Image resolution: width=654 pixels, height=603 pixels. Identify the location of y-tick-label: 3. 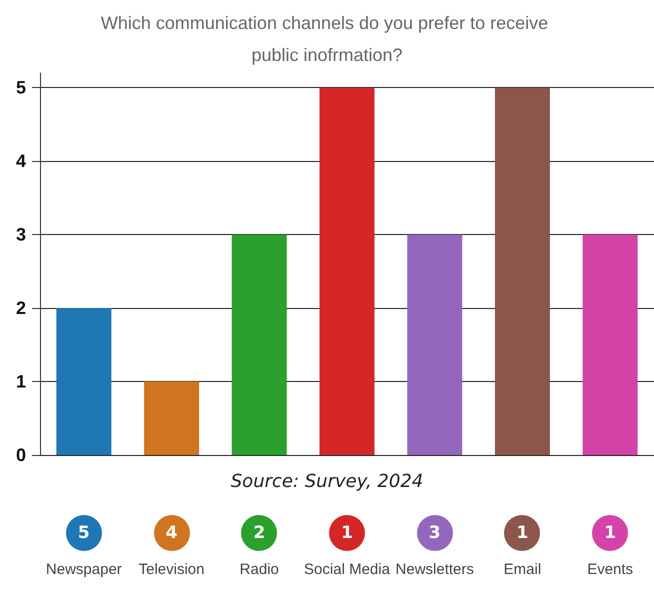
(21, 234).